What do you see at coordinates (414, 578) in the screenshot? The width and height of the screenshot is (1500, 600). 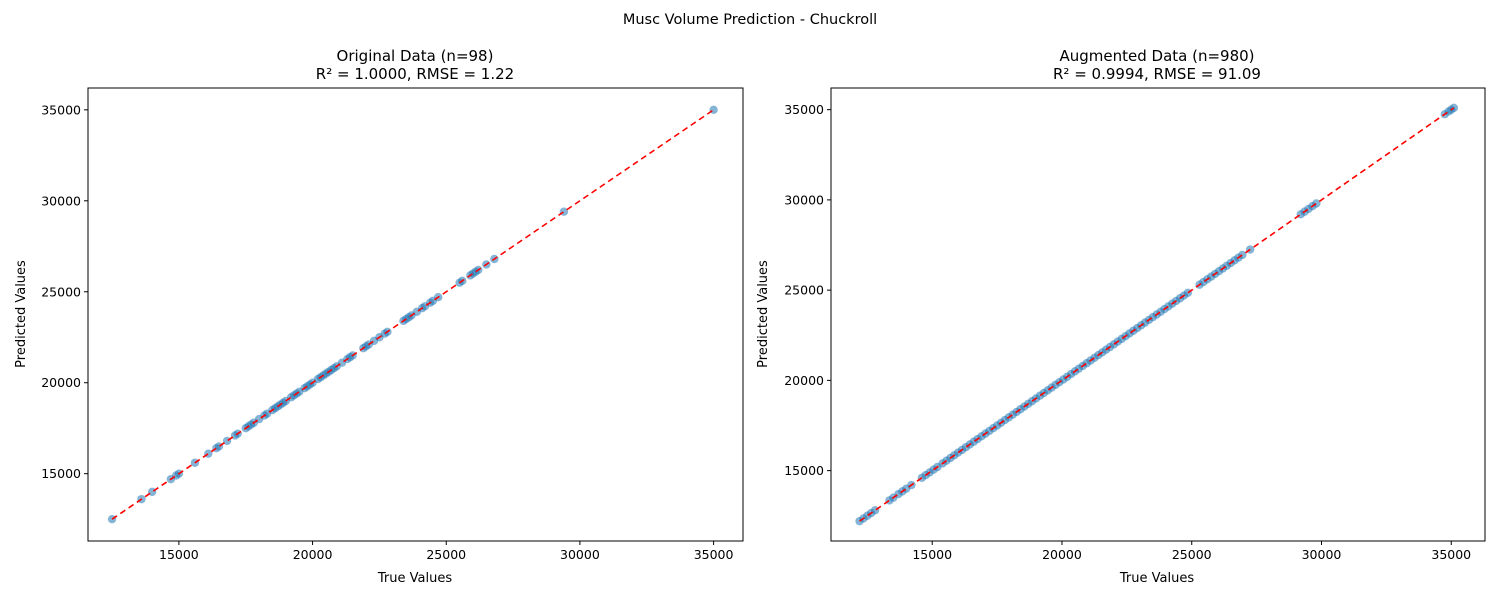 I see `left-x-axis-label: True Values` at bounding box center [414, 578].